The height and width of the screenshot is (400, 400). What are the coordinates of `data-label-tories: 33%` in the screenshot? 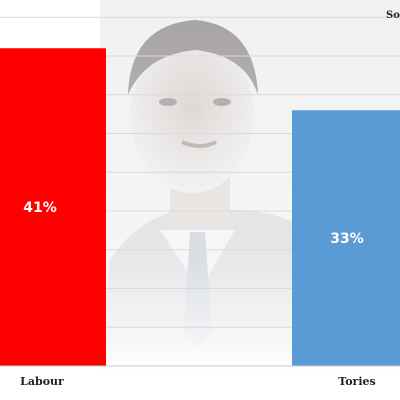 It's located at (347, 239).